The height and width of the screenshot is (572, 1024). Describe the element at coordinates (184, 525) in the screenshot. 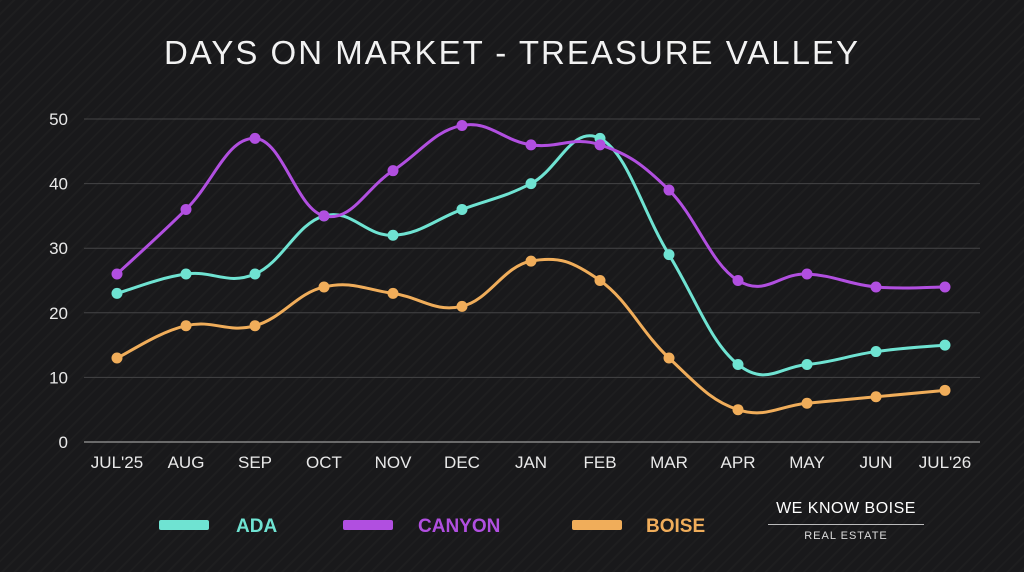

I see `legend-swatch-ada` at that location.